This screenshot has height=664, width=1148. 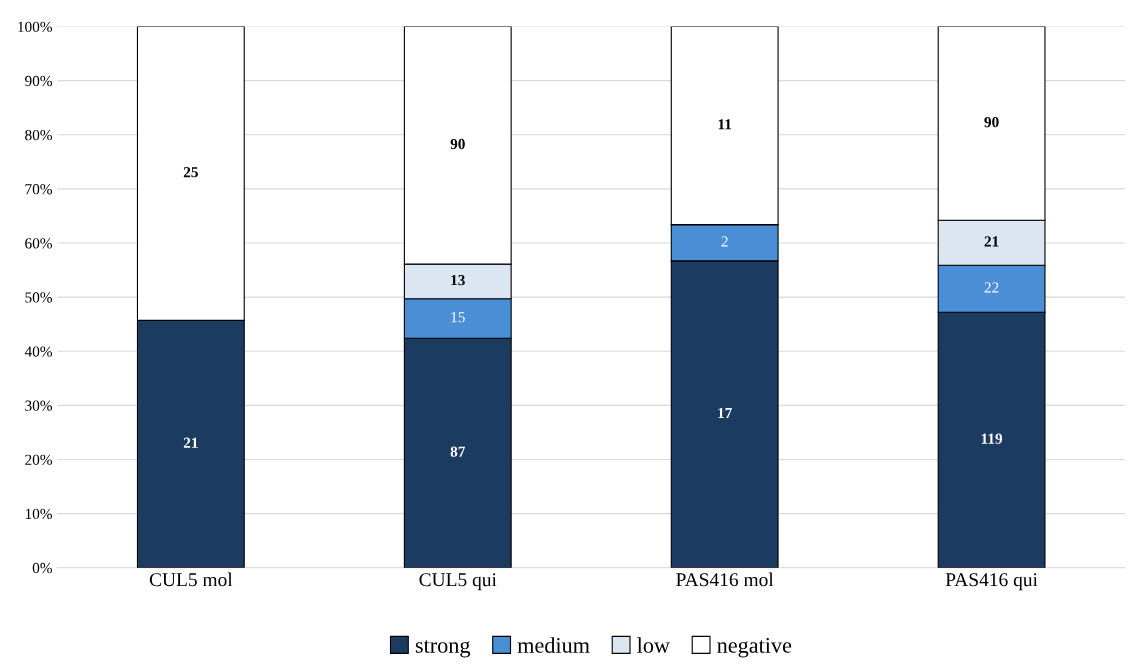 I want to click on annotation: 13, so click(x=458, y=280).